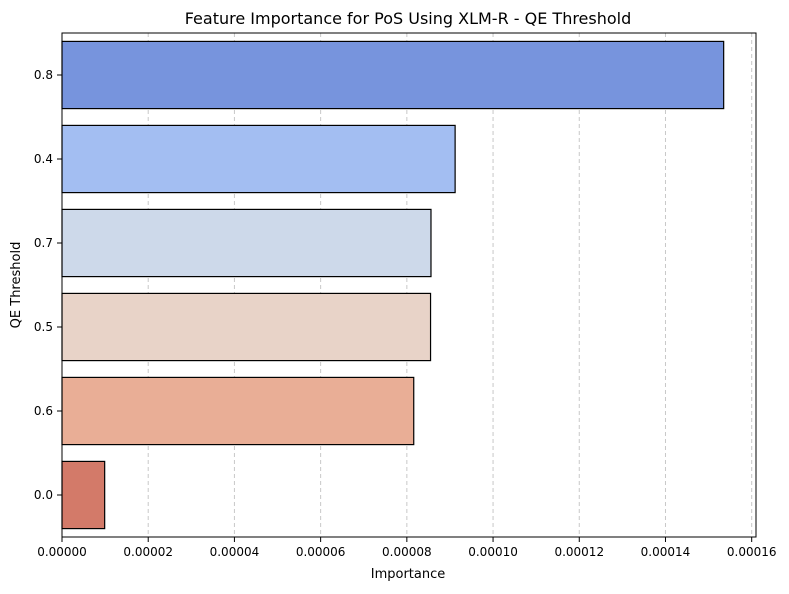 Image resolution: width=789 pixels, height=594 pixels. I want to click on x-tick-label: 0.00004, so click(235, 552).